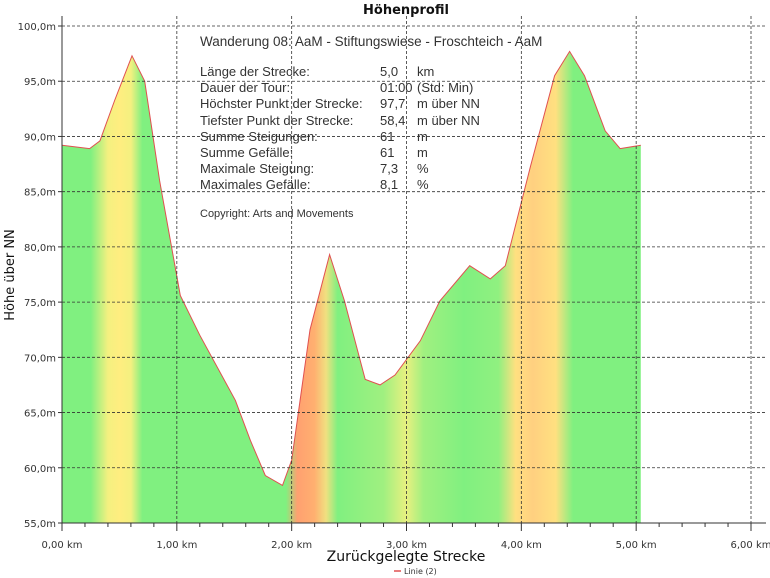 The width and height of the screenshot is (770, 578). What do you see at coordinates (291, 545) in the screenshot?
I see `x-tick-label: 2,00 km` at bounding box center [291, 545].